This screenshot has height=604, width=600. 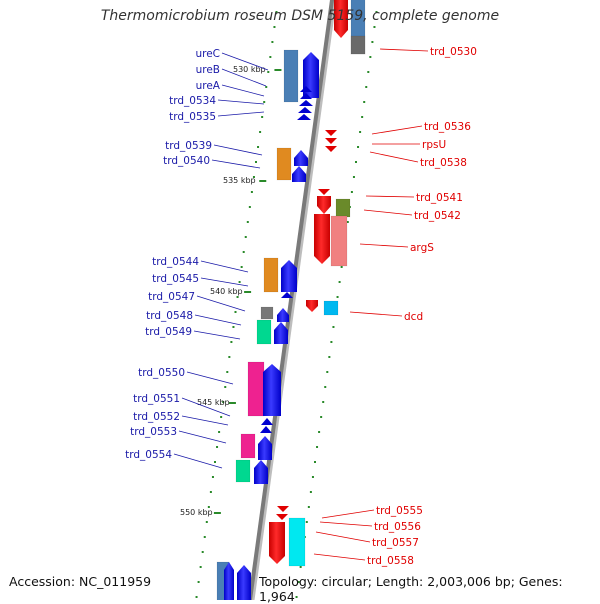 I want to click on gene-label-reverse: argS, so click(x=422, y=248).